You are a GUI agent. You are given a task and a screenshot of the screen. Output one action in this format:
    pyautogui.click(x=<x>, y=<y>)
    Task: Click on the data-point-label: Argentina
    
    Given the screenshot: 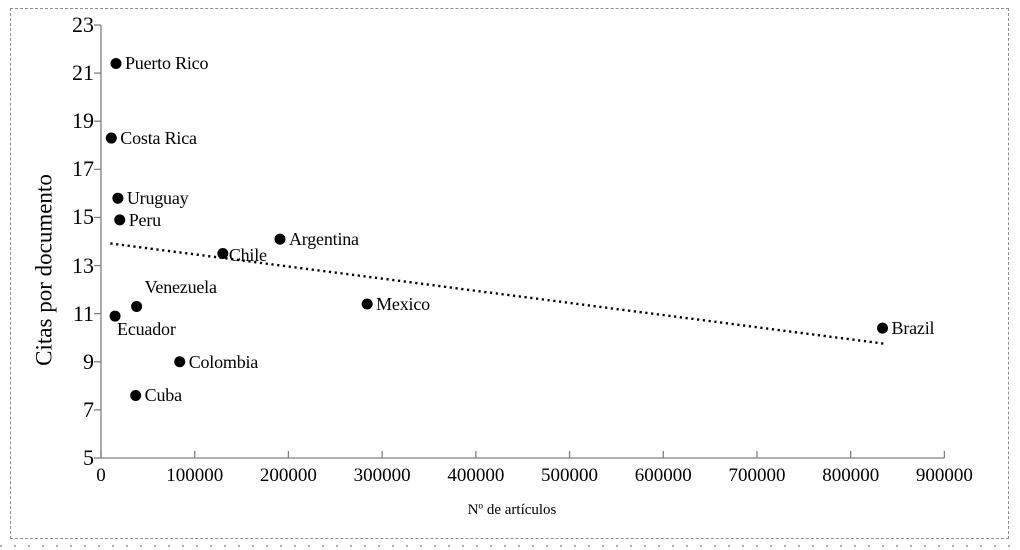 What is the action you would take?
    pyautogui.click(x=323, y=239)
    